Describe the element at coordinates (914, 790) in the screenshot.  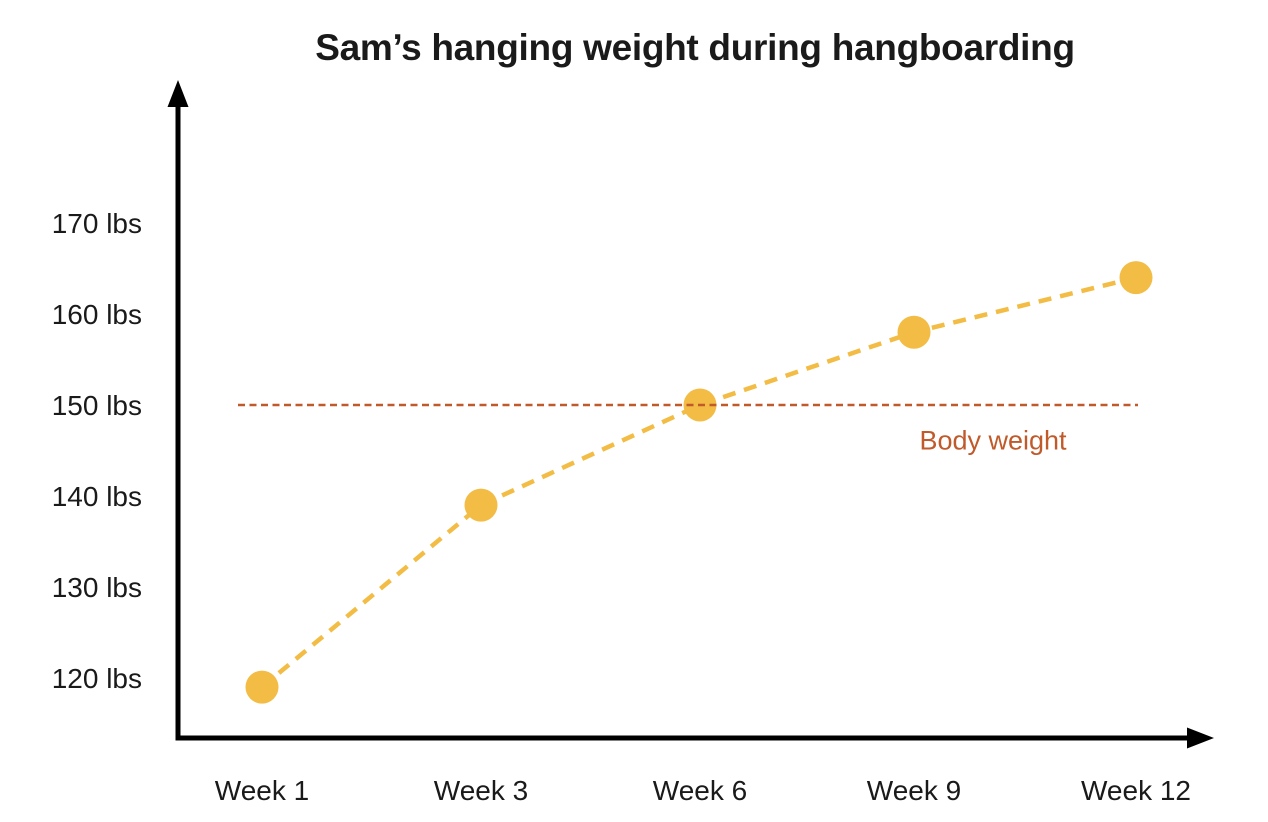
I see `x-tick-label: Week 9` at that location.